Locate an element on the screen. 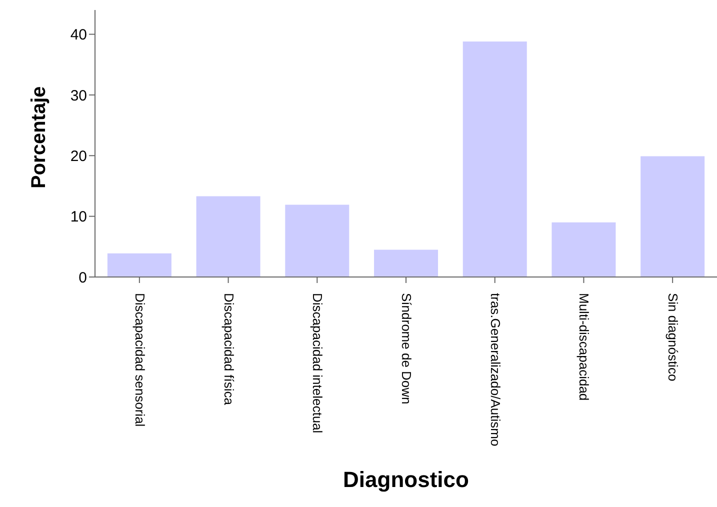 This screenshot has width=717, height=507. x-tick-label: Discapacidad física is located at coordinates (228, 349).